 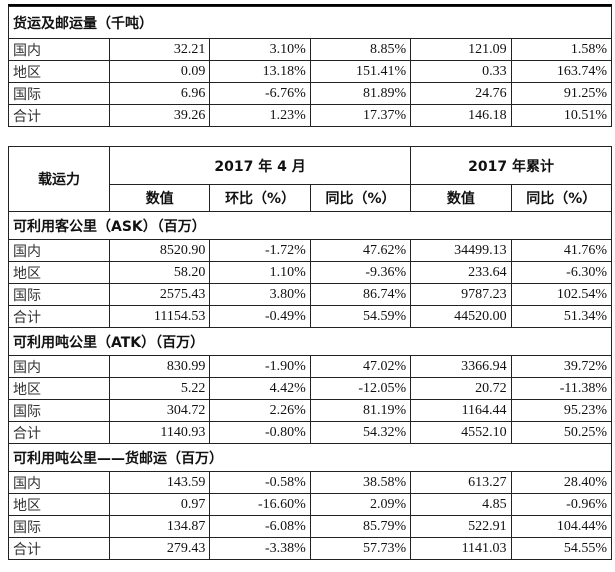 I want to click on cell-value: 81.89%, so click(x=360, y=93).